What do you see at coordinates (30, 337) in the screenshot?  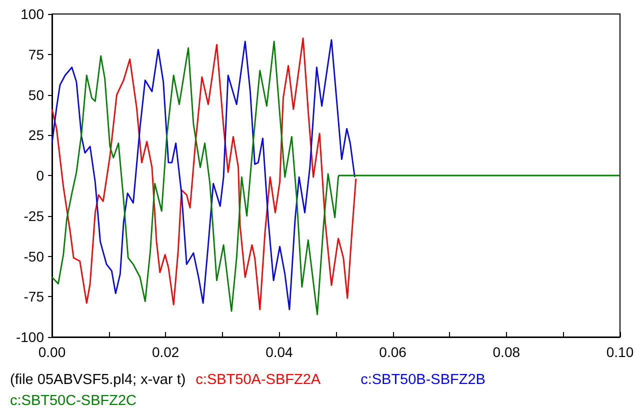 I see `y-tick-label: -100` at bounding box center [30, 337].